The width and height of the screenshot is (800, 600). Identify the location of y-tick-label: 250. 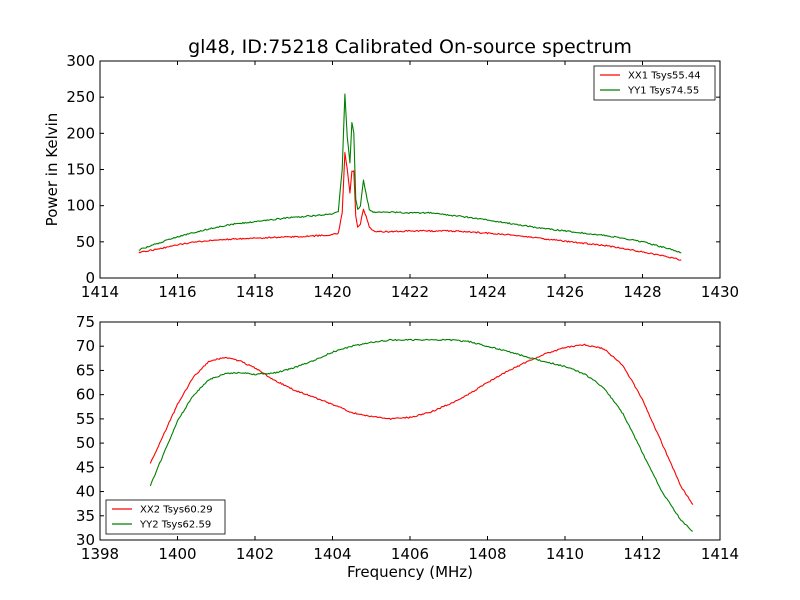
(80, 97).